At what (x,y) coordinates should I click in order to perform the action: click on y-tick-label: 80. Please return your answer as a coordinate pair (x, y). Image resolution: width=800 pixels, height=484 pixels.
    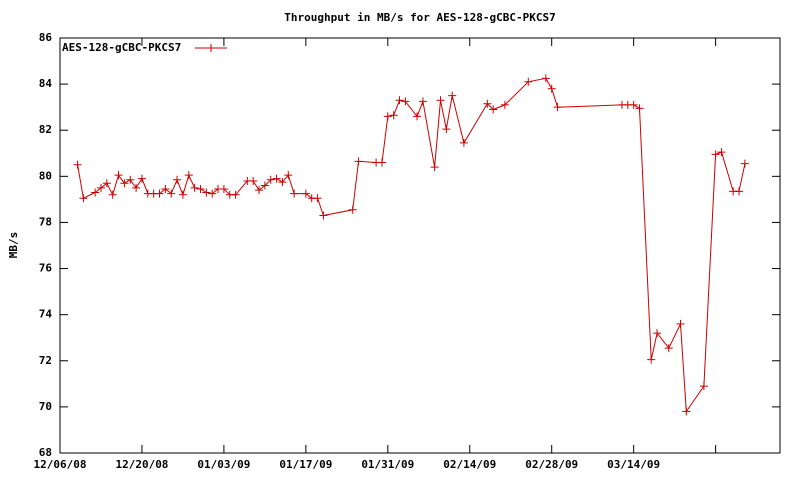
    Looking at the image, I should click on (45, 175).